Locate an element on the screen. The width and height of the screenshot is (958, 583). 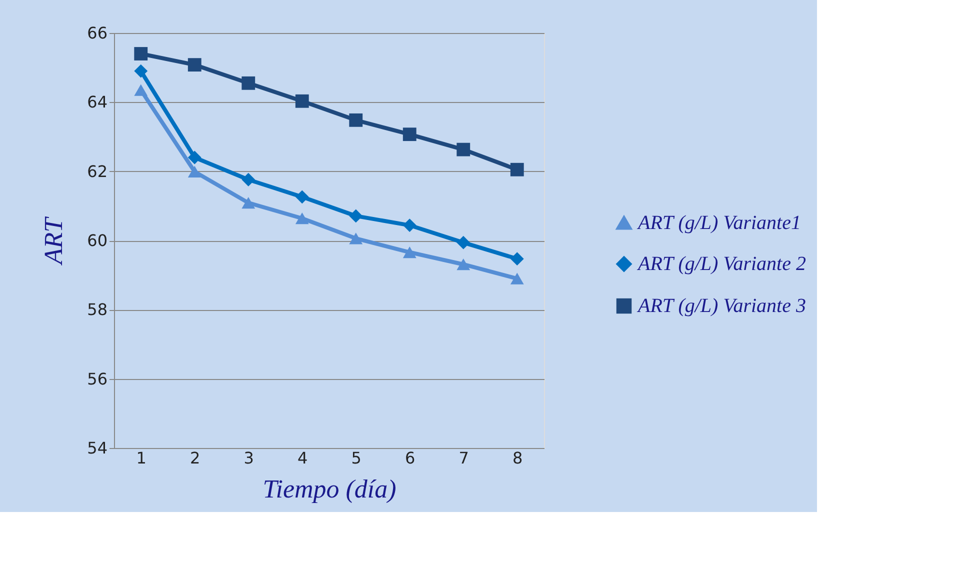
y-tick-label: 66 is located at coordinates (97, 33).